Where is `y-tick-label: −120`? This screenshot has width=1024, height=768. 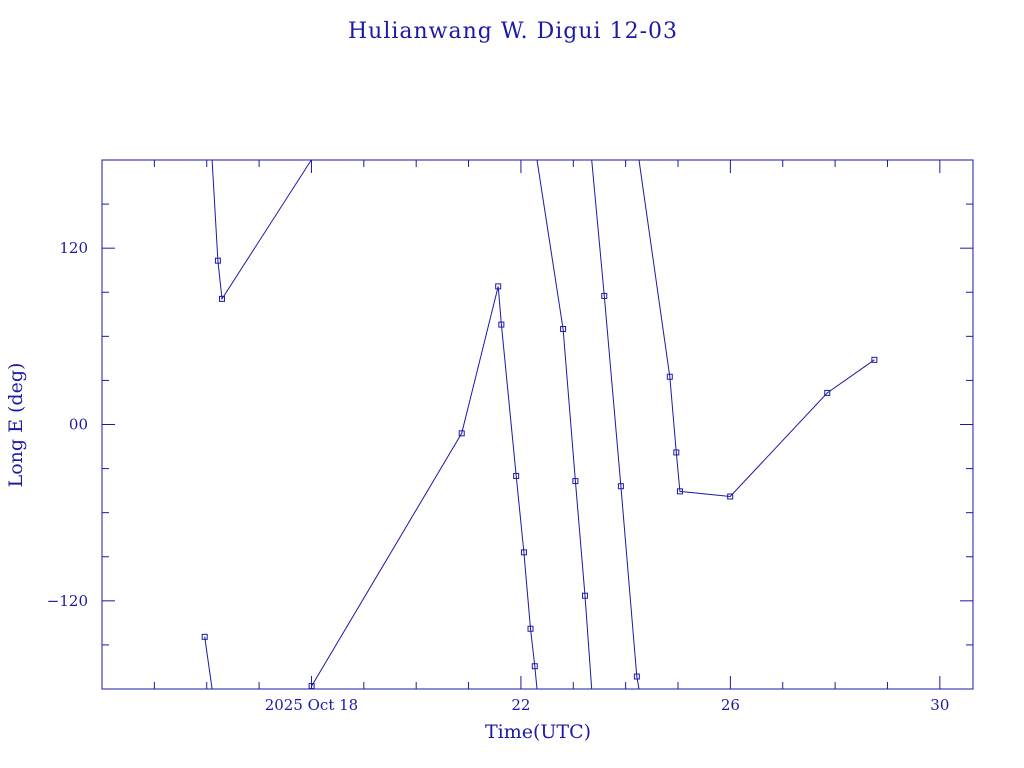
y-tick-label: −120 is located at coordinates (67, 601).